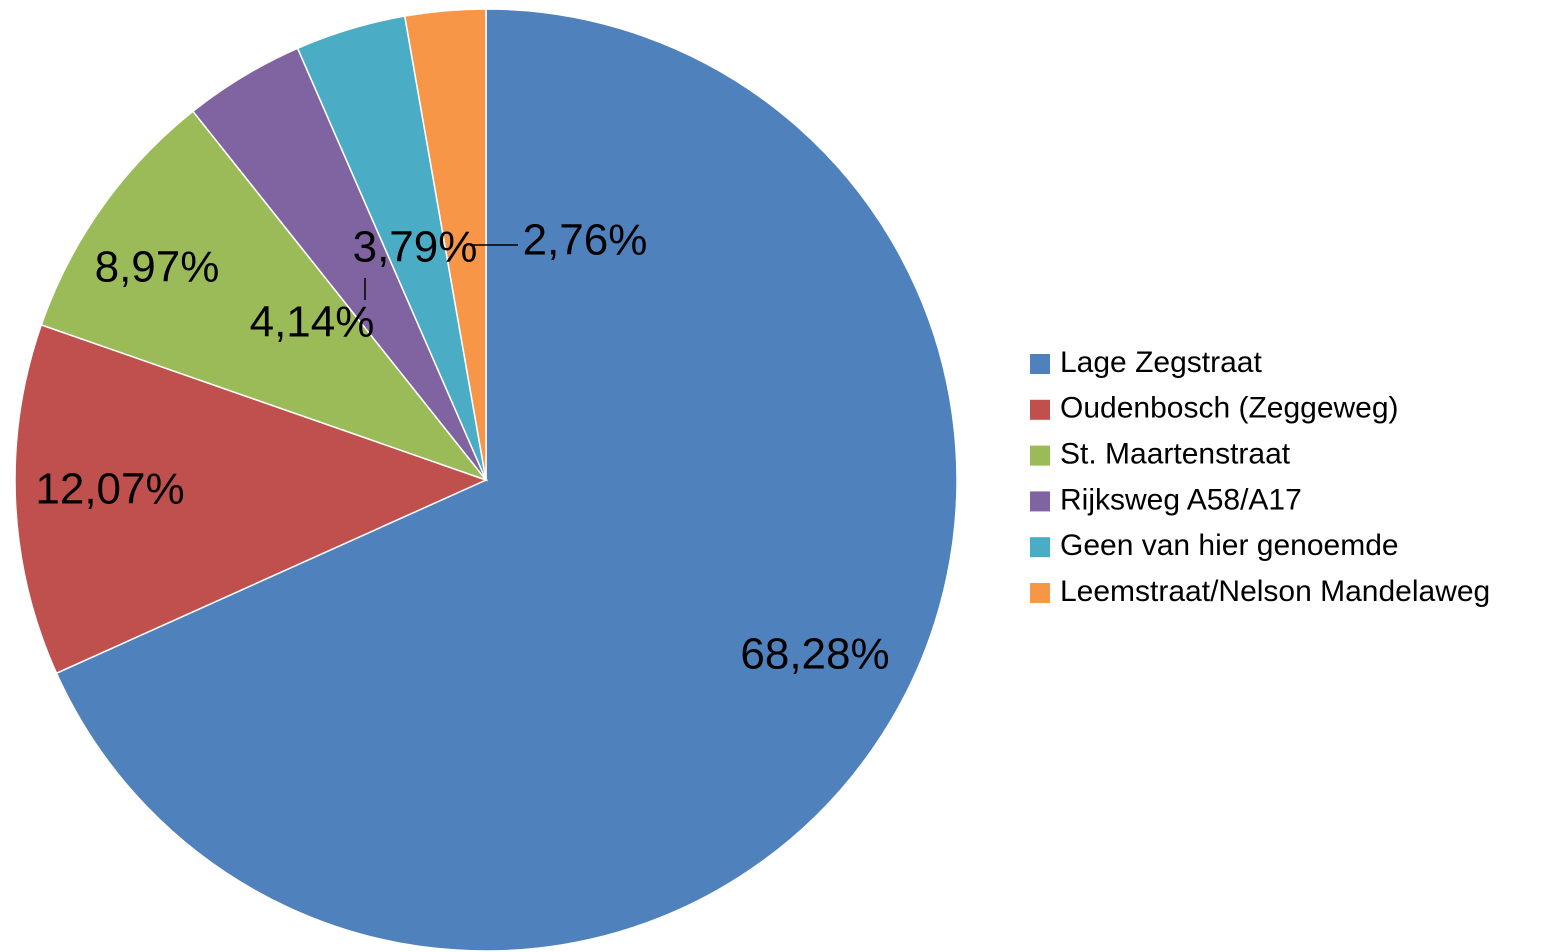 This screenshot has width=1556, height=952. Describe the element at coordinates (1275, 591) in the screenshot. I see `legend-label: Leemstraat/Nelson Mandelaweg` at that location.